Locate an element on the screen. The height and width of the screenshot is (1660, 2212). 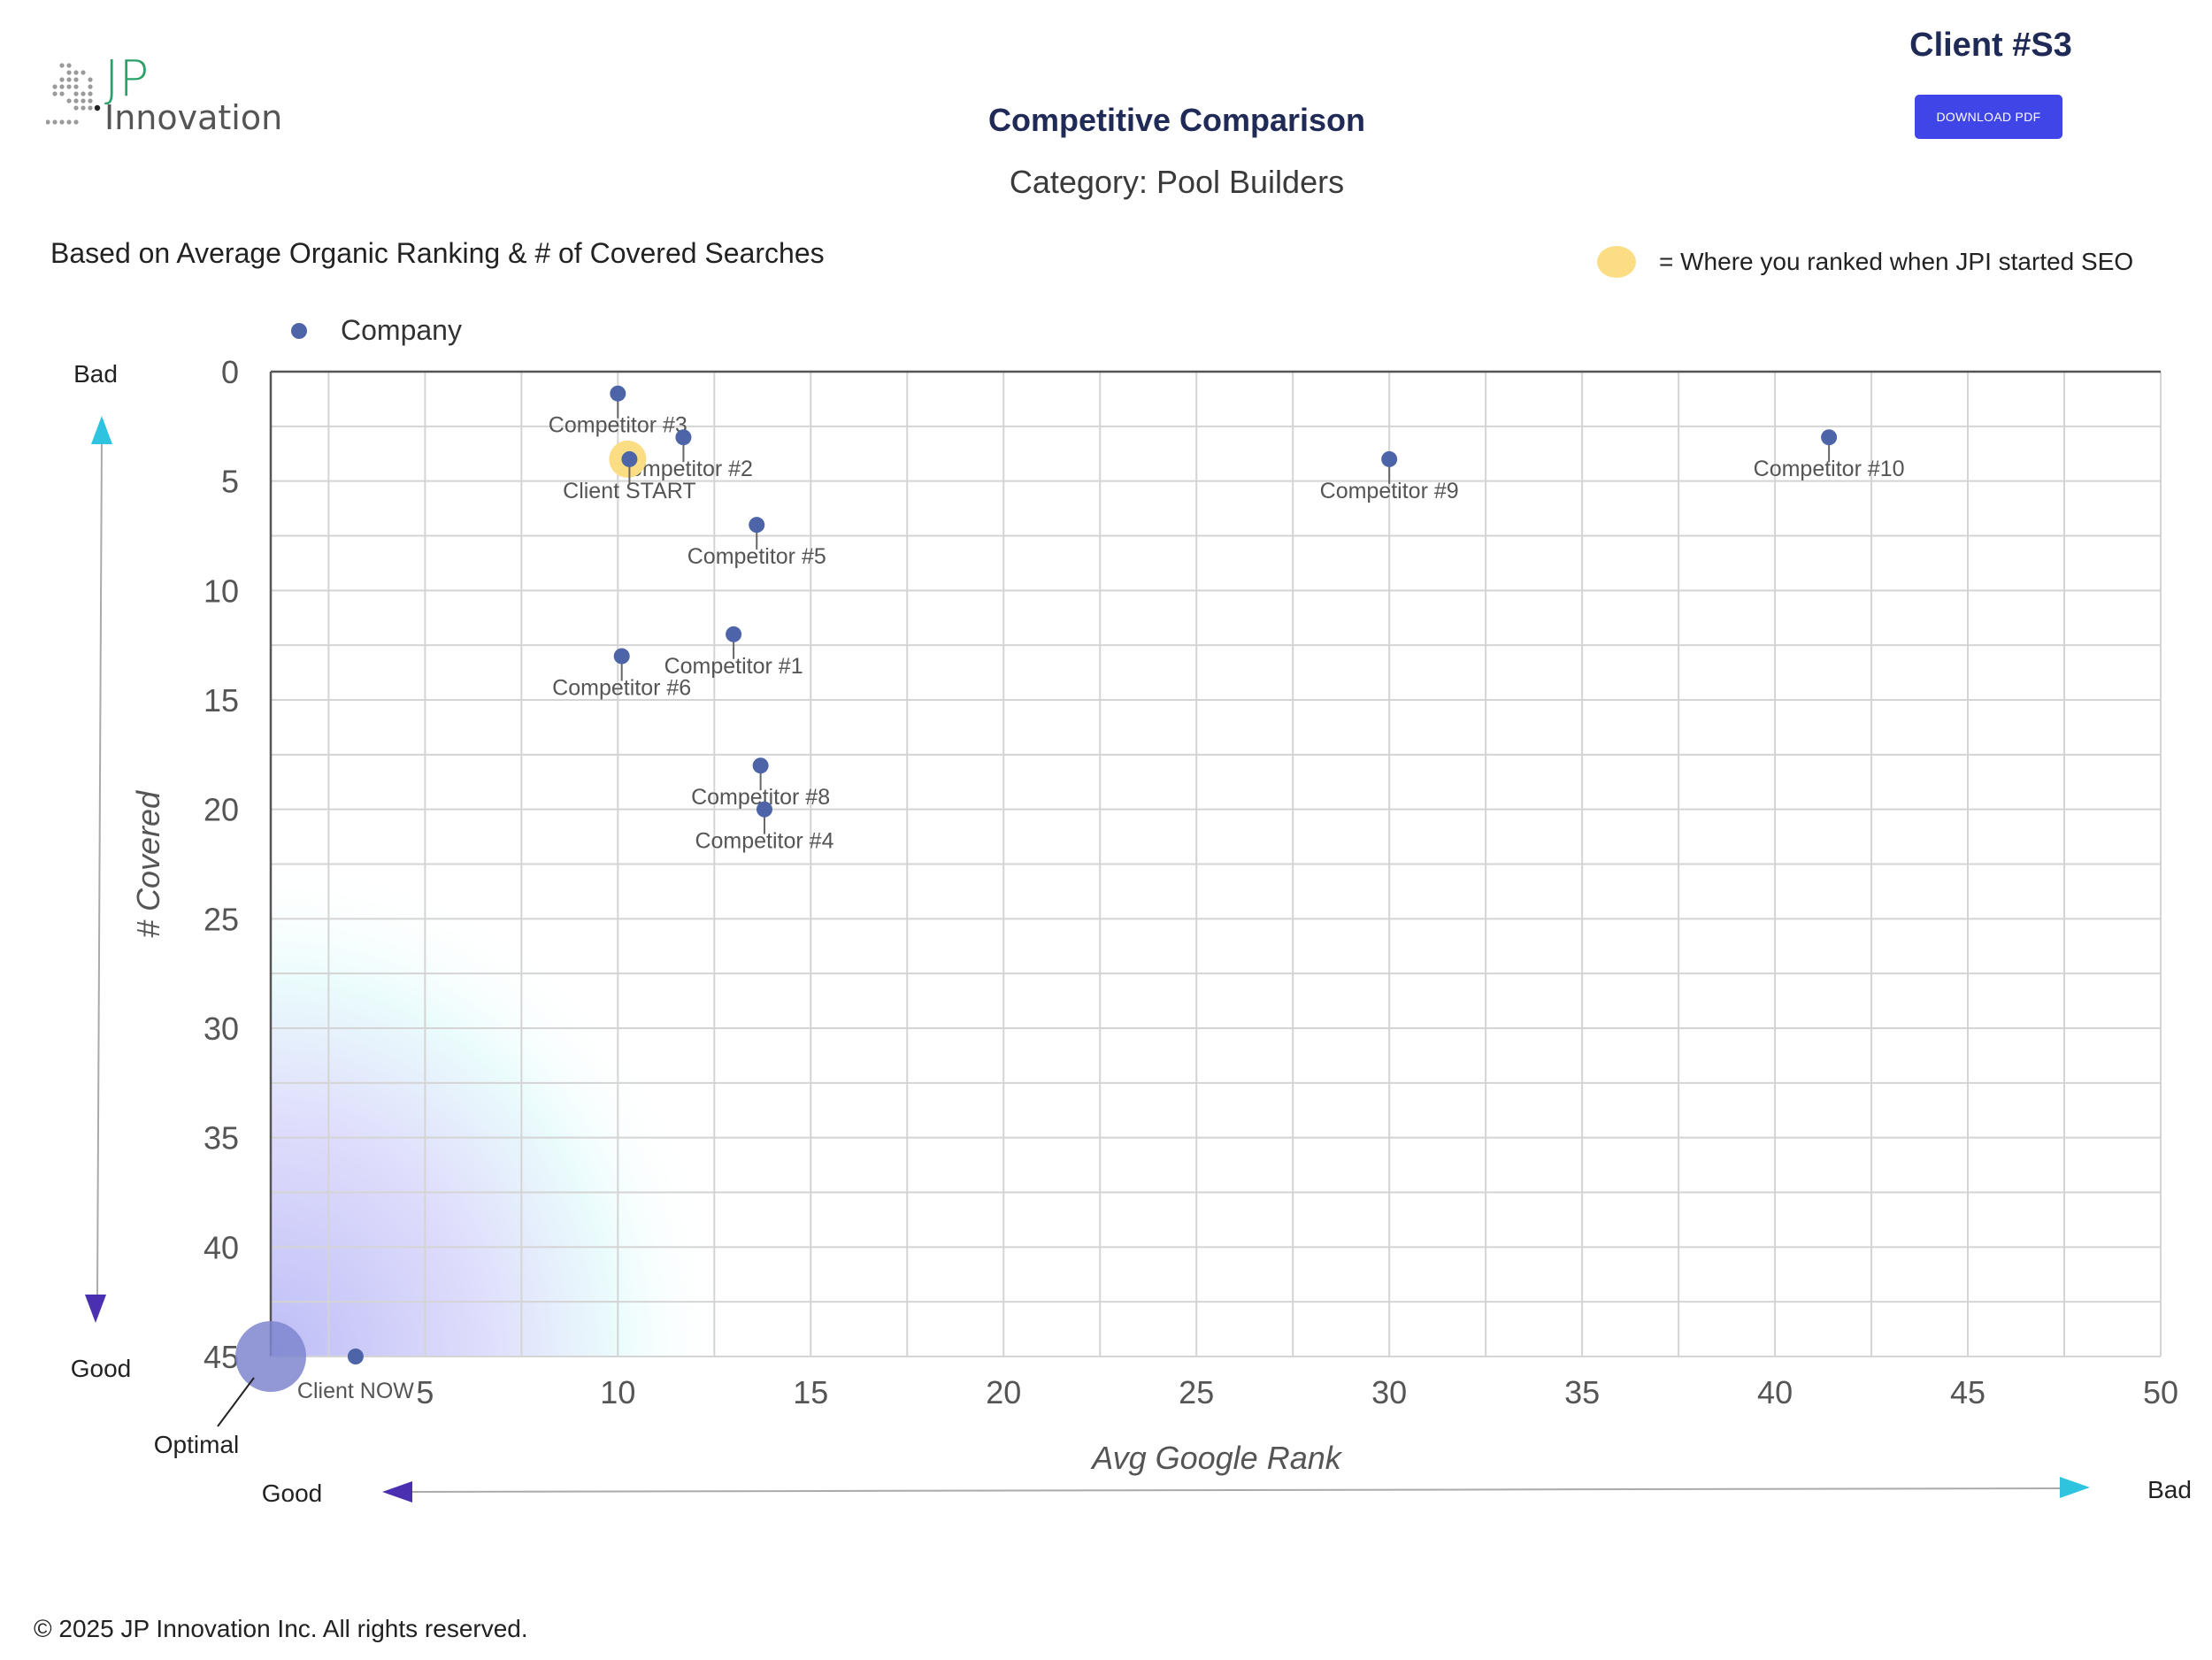
data-point: Competitor #3 is located at coordinates (618, 411).